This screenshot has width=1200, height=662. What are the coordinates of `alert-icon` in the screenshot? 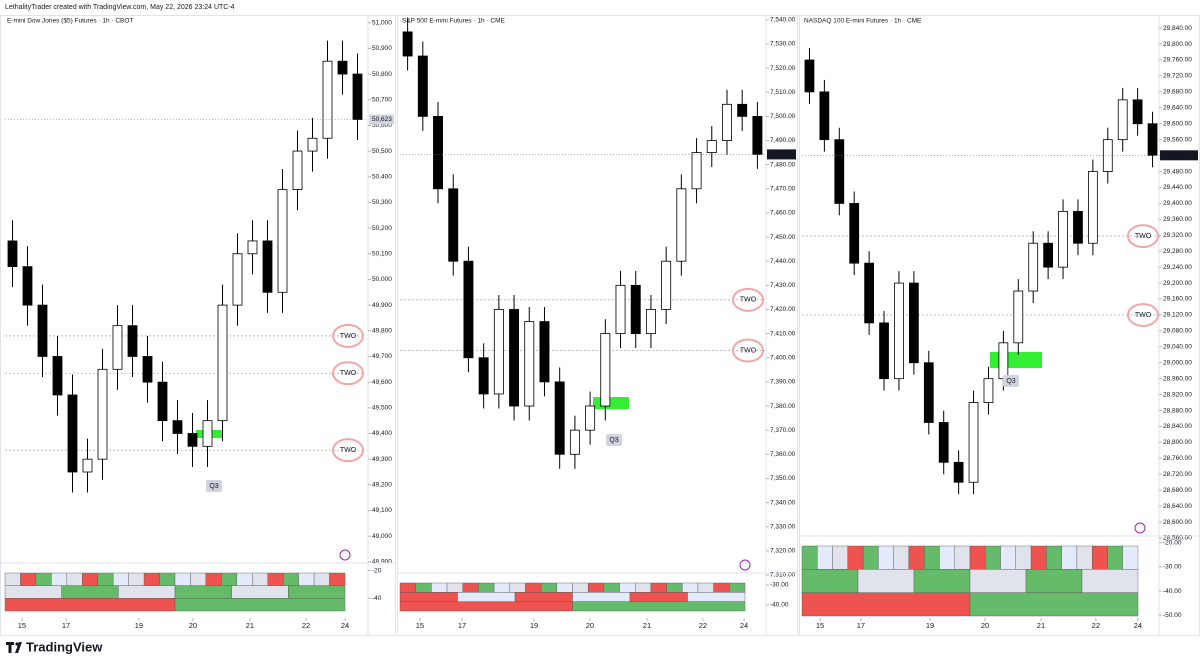 It's located at (1140, 528).